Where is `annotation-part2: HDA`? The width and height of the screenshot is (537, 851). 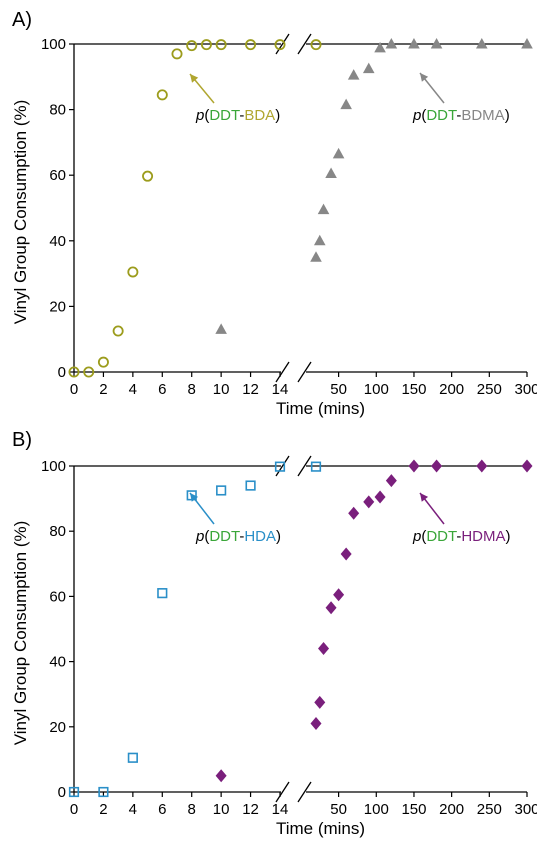 annotation-part2: HDA is located at coordinates (260, 536).